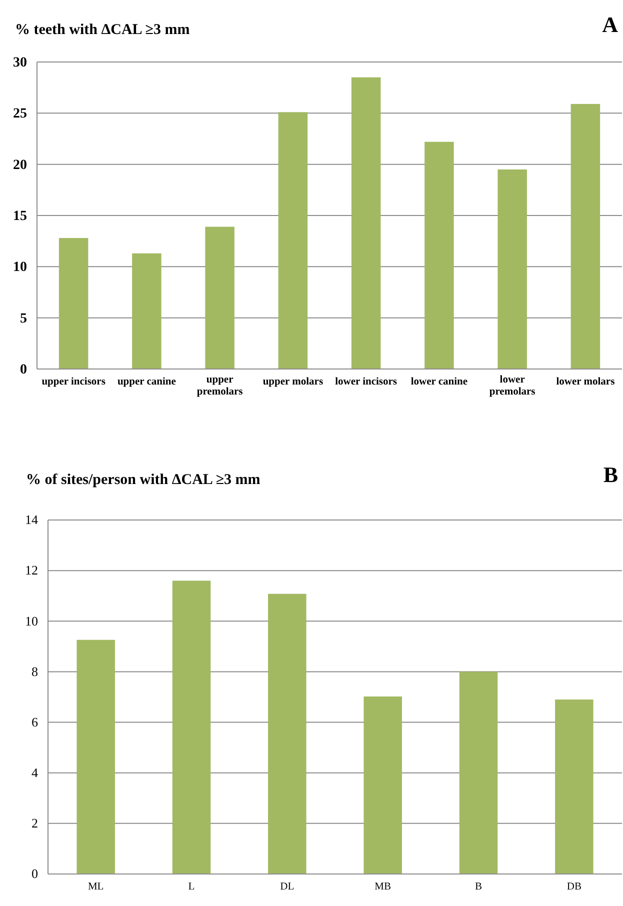 The image size is (623, 906). Describe the element at coordinates (287, 886) in the screenshot. I see `x-tick-label: DL` at that location.